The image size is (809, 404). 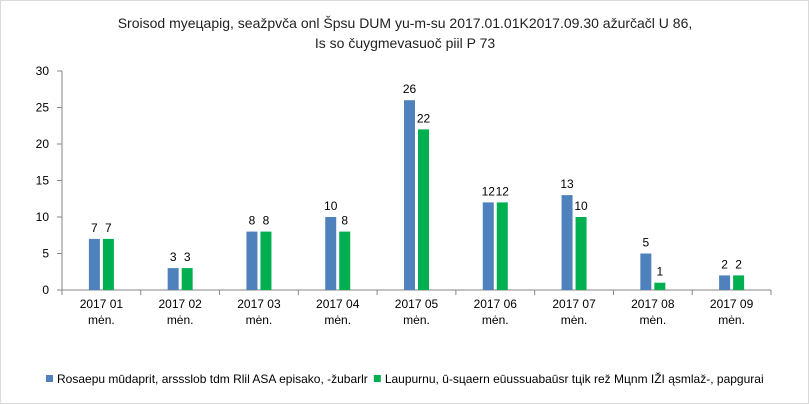 I want to click on x-tick-label: 2017 07, so click(x=574, y=304).